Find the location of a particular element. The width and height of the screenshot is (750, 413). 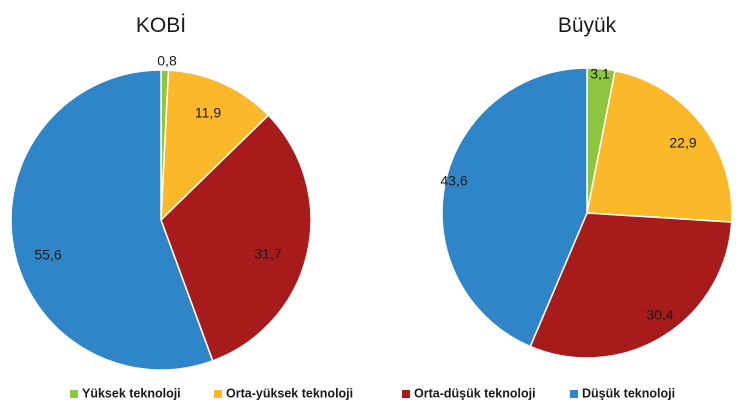

data-label-buyuk-yuksek-teknoloji: 3,1 is located at coordinates (600, 74).